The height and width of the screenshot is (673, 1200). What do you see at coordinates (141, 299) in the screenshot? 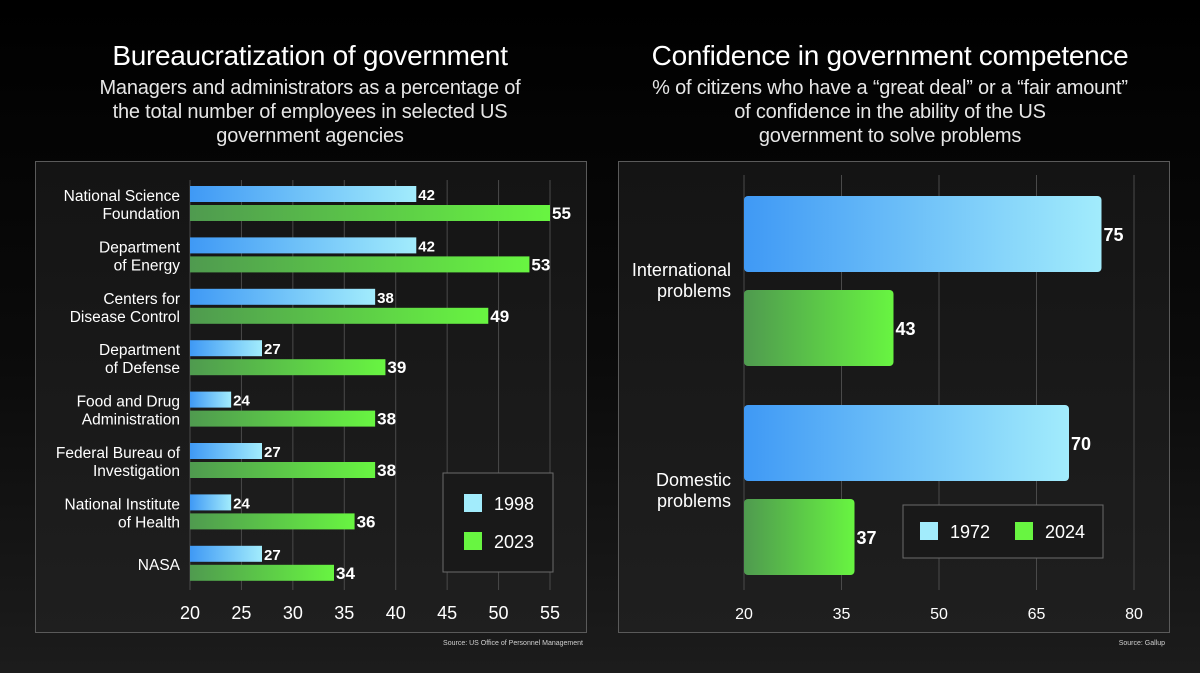
I see `left-category-label: Centers for` at bounding box center [141, 299].